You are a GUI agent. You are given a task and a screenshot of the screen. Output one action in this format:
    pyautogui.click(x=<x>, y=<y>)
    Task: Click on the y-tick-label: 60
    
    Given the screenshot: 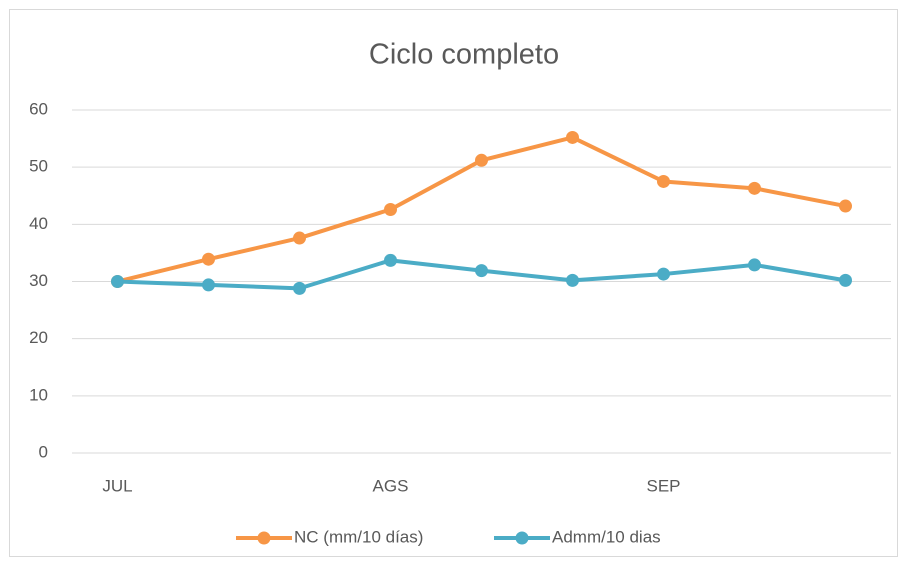 What is the action you would take?
    pyautogui.click(x=38, y=108)
    